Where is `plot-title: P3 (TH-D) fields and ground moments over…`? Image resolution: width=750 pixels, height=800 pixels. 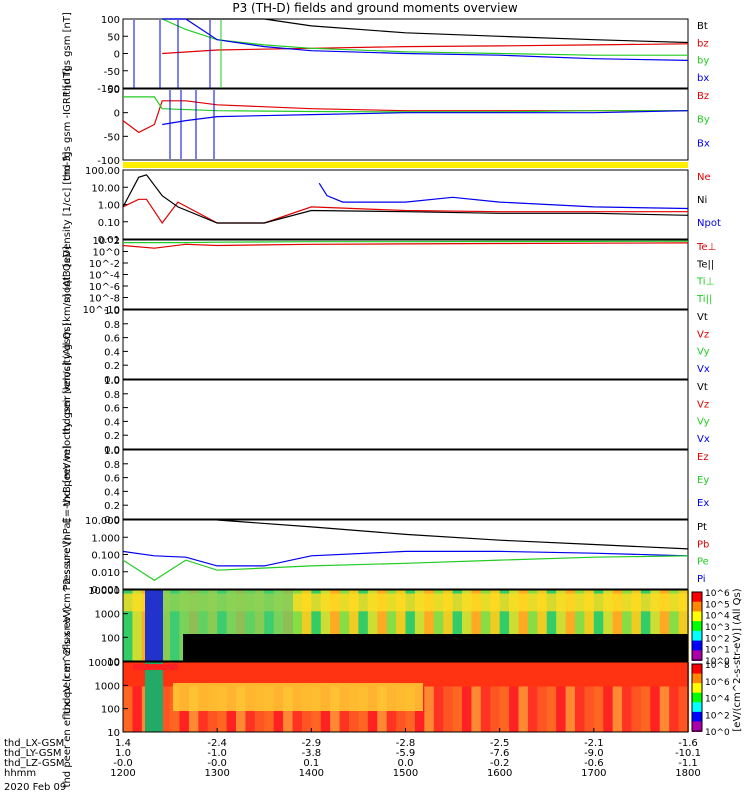
plot-title: P3 (TH-D) fields and ground moments over… is located at coordinates (375, 8).